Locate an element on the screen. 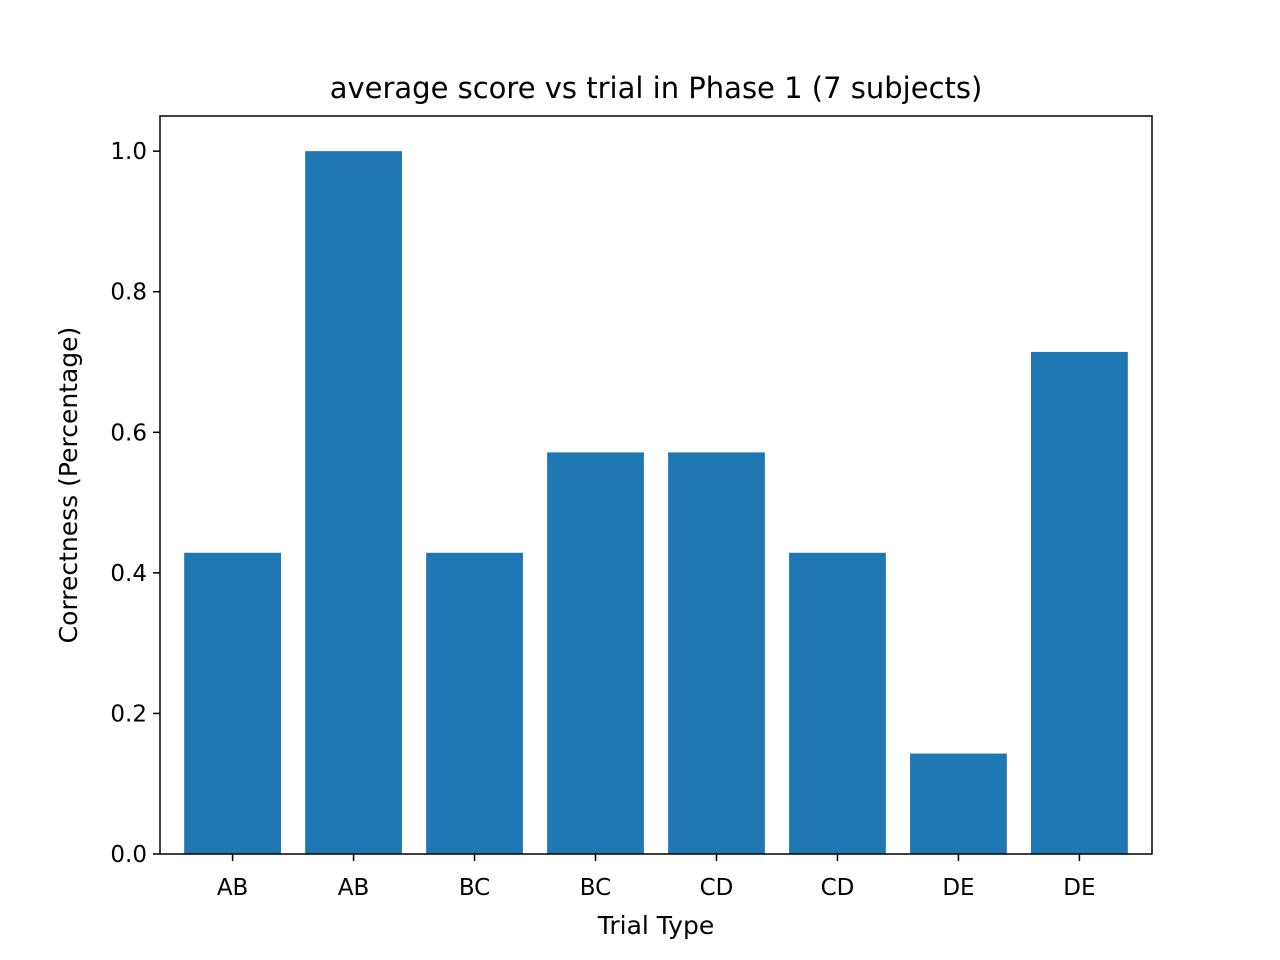 The height and width of the screenshot is (960, 1280). y-tick-label-5: 1.0 is located at coordinates (128, 152).